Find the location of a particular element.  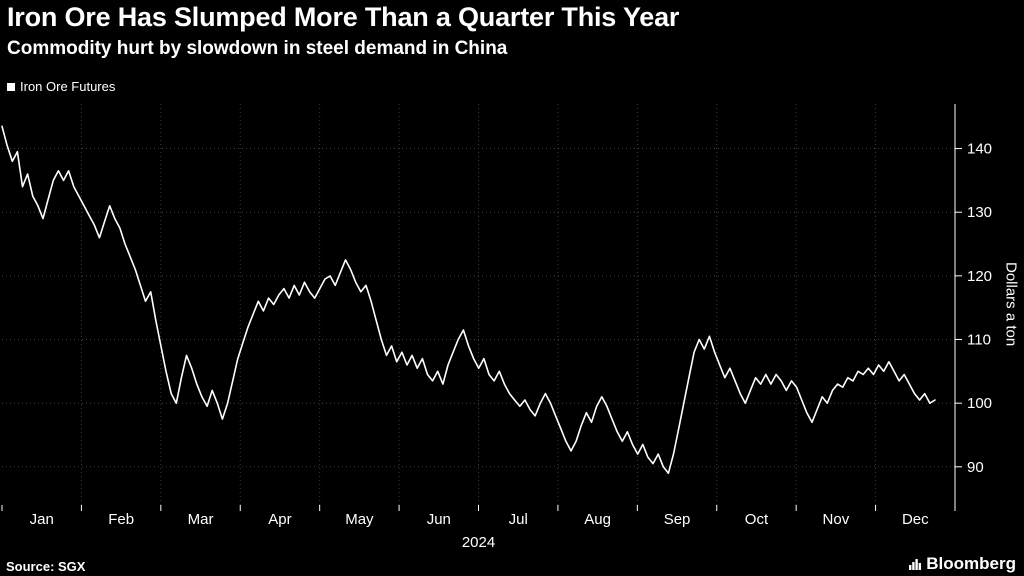

x-month-label: Feb is located at coordinates (121, 519).